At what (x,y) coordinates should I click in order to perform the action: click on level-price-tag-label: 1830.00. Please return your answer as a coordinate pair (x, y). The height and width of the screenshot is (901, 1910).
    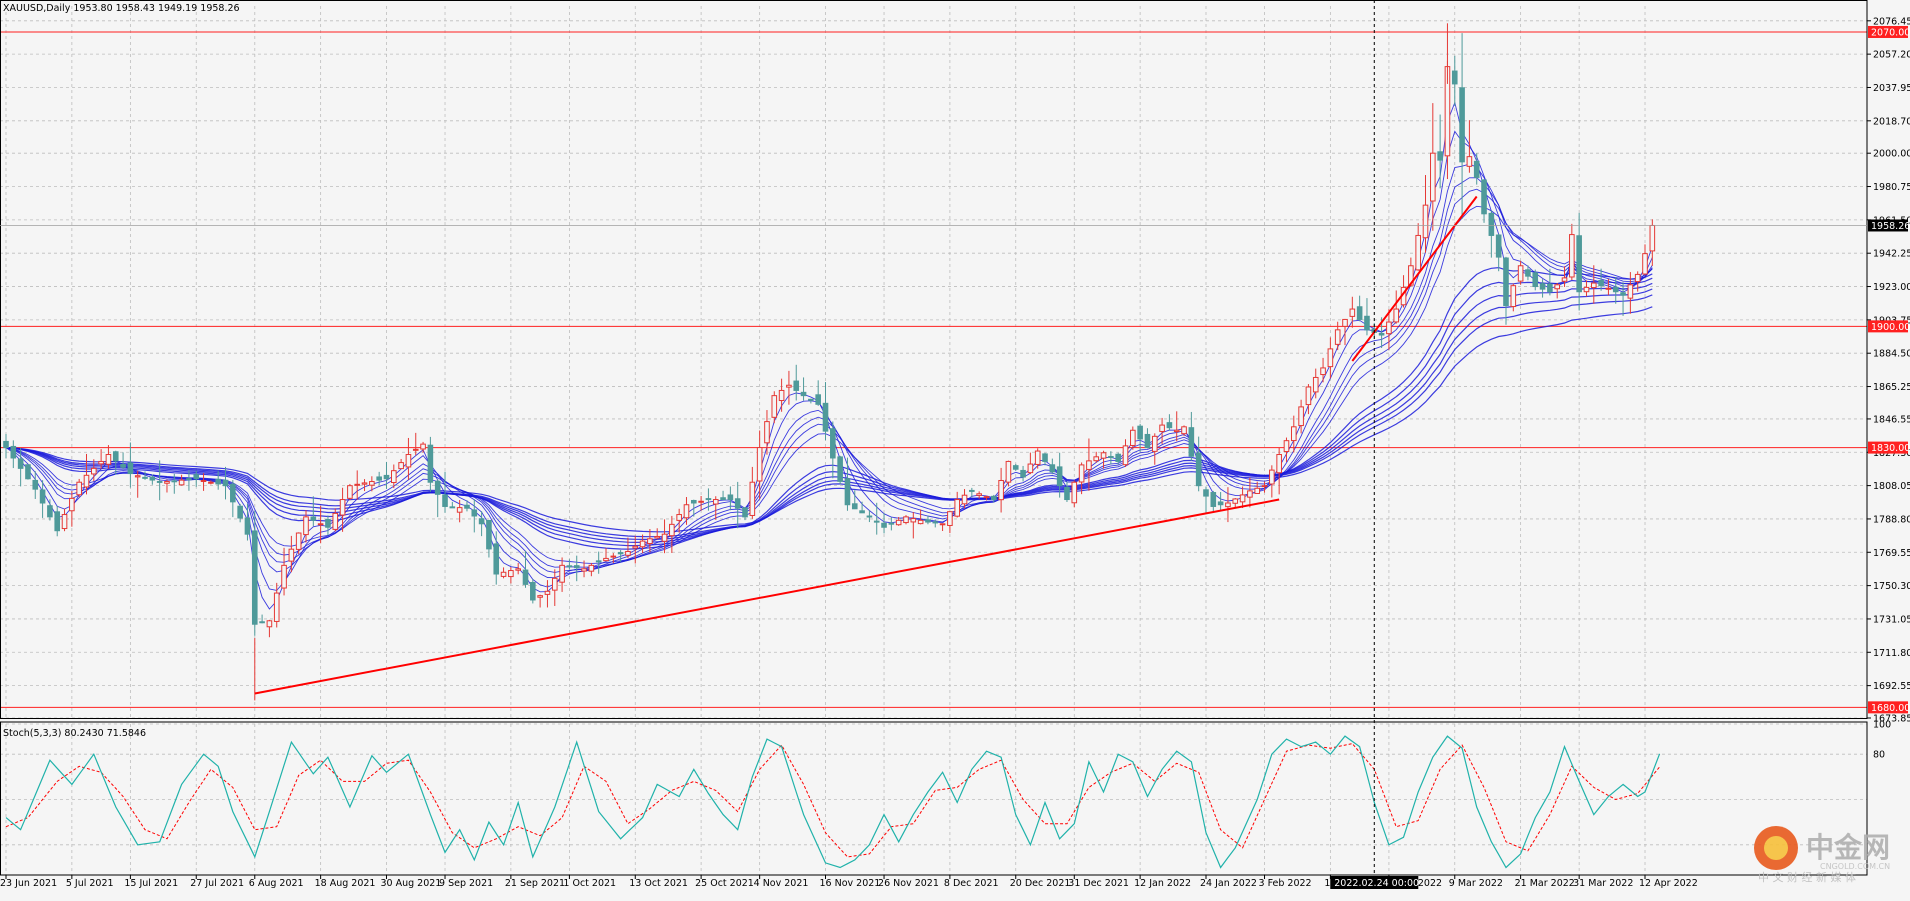
    Looking at the image, I should click on (1890, 448).